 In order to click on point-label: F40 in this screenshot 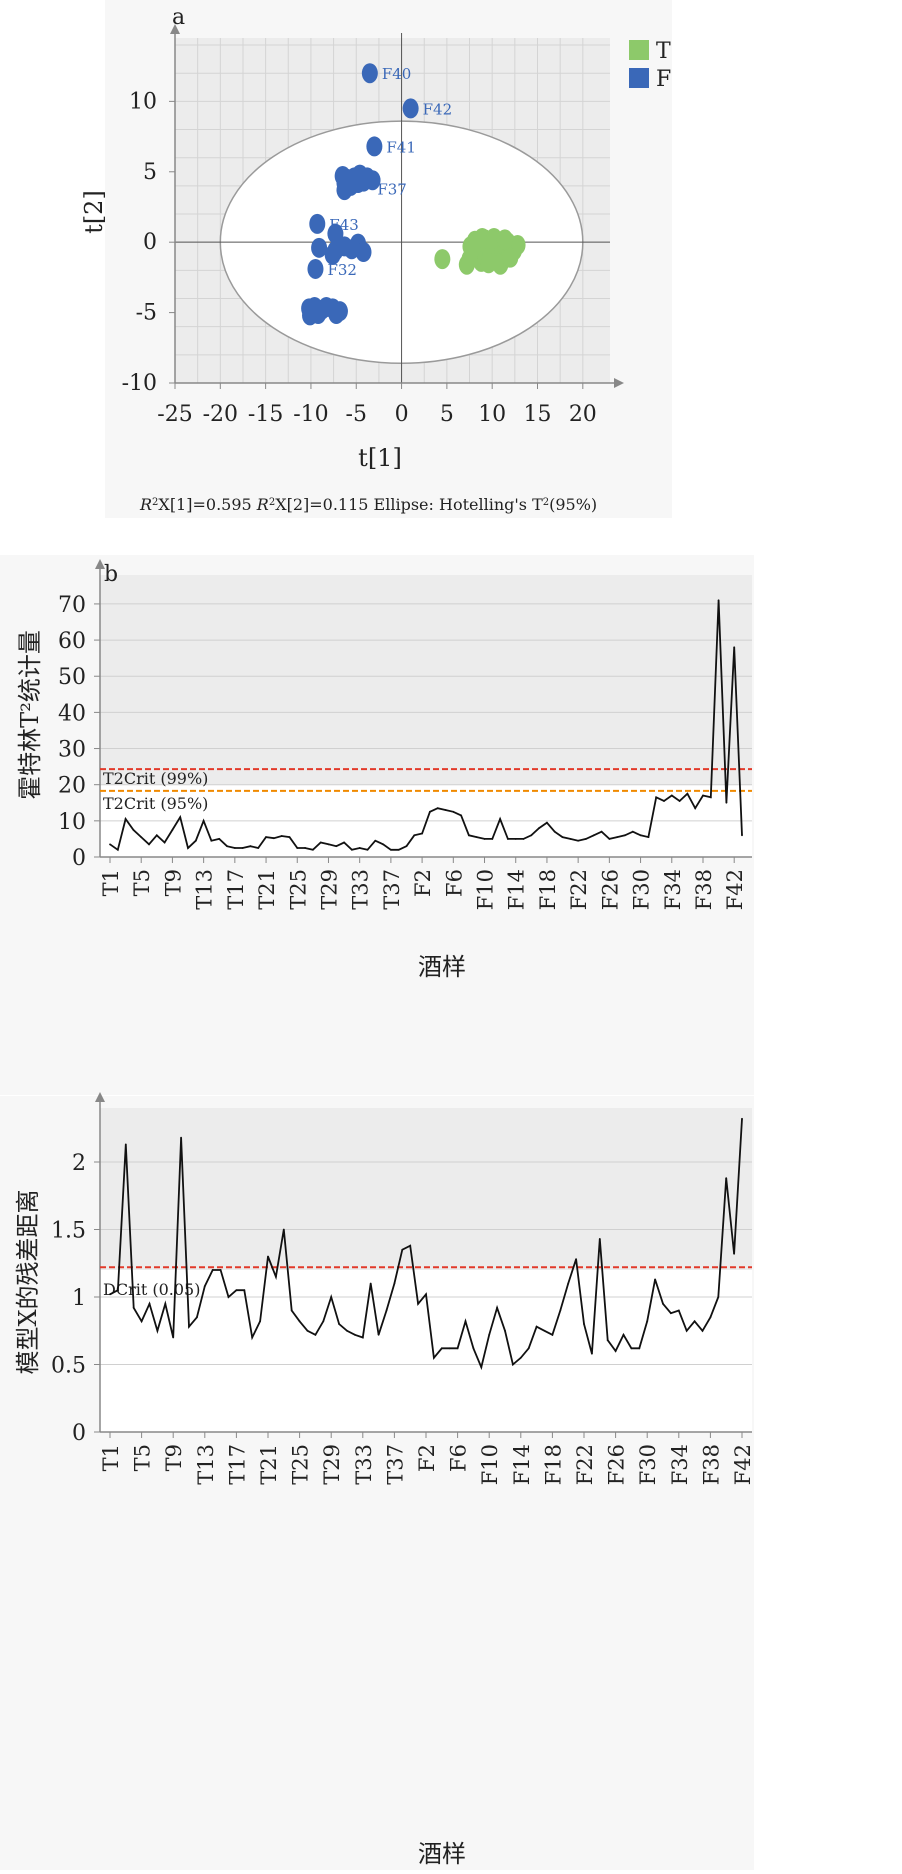, I will do `click(397, 74)`.